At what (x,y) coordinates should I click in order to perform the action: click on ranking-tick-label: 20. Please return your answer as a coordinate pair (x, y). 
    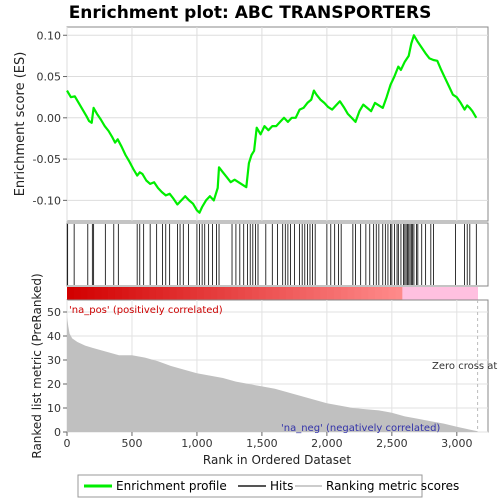
    Looking at the image, I should click on (54, 384).